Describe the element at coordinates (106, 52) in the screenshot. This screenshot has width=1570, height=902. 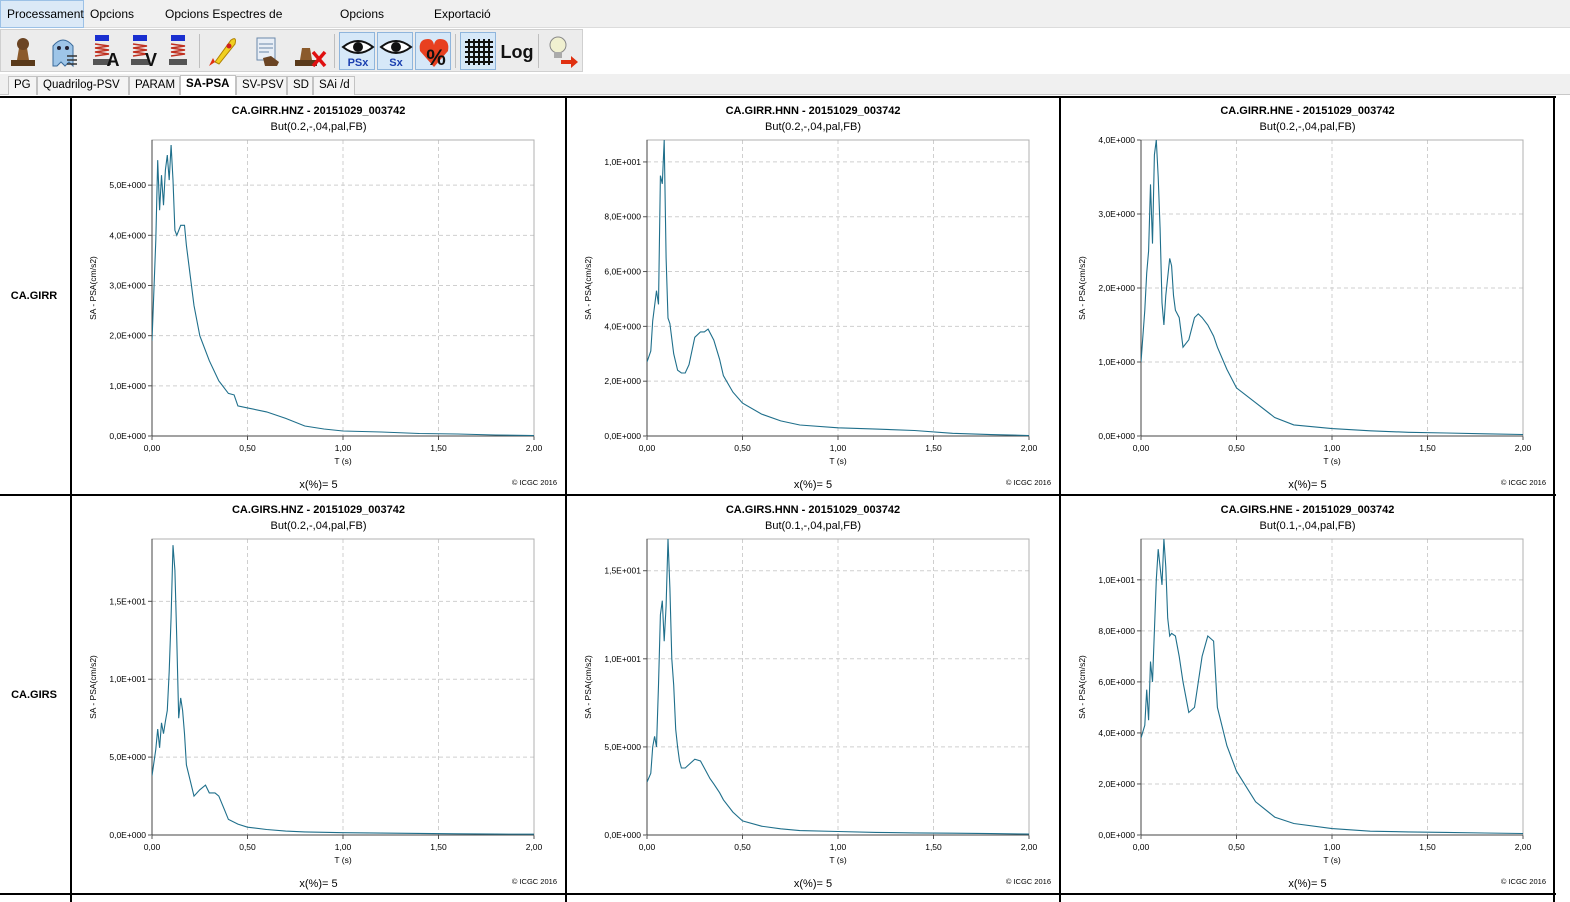
I see `spring-a-icon: A` at that location.